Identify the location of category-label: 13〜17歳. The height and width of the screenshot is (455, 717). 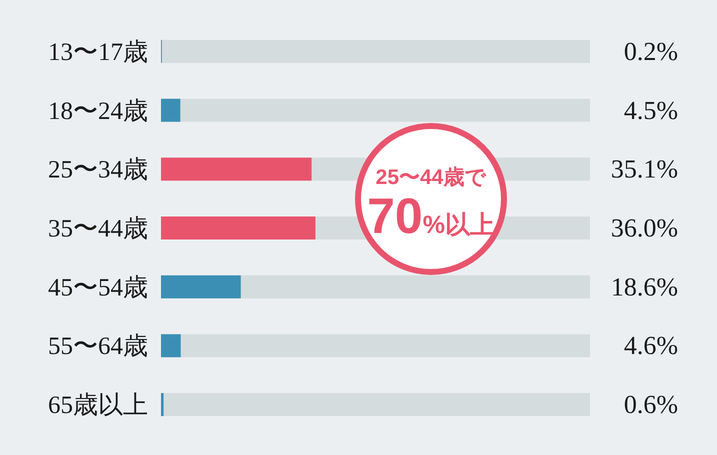
(98, 52).